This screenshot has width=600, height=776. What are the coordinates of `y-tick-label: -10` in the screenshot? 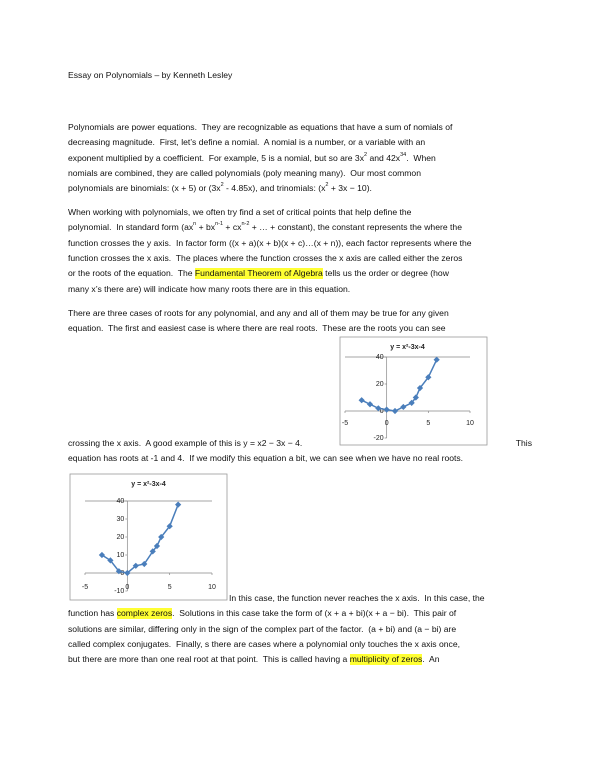 It's located at (119, 591).